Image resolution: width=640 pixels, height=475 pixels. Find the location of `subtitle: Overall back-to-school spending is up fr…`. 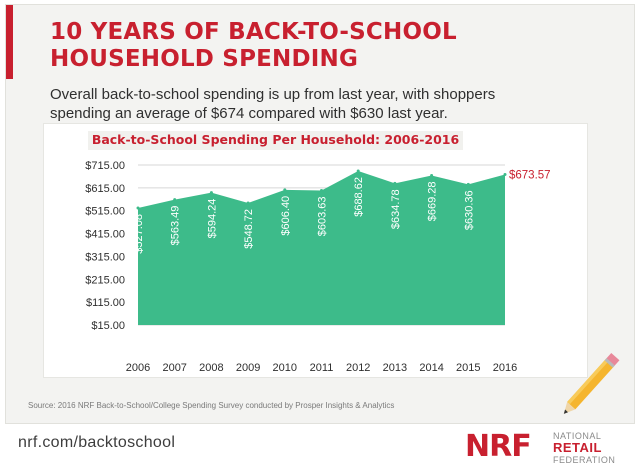

subtitle: Overall back-to-school spending is up fr… is located at coordinates (273, 104).